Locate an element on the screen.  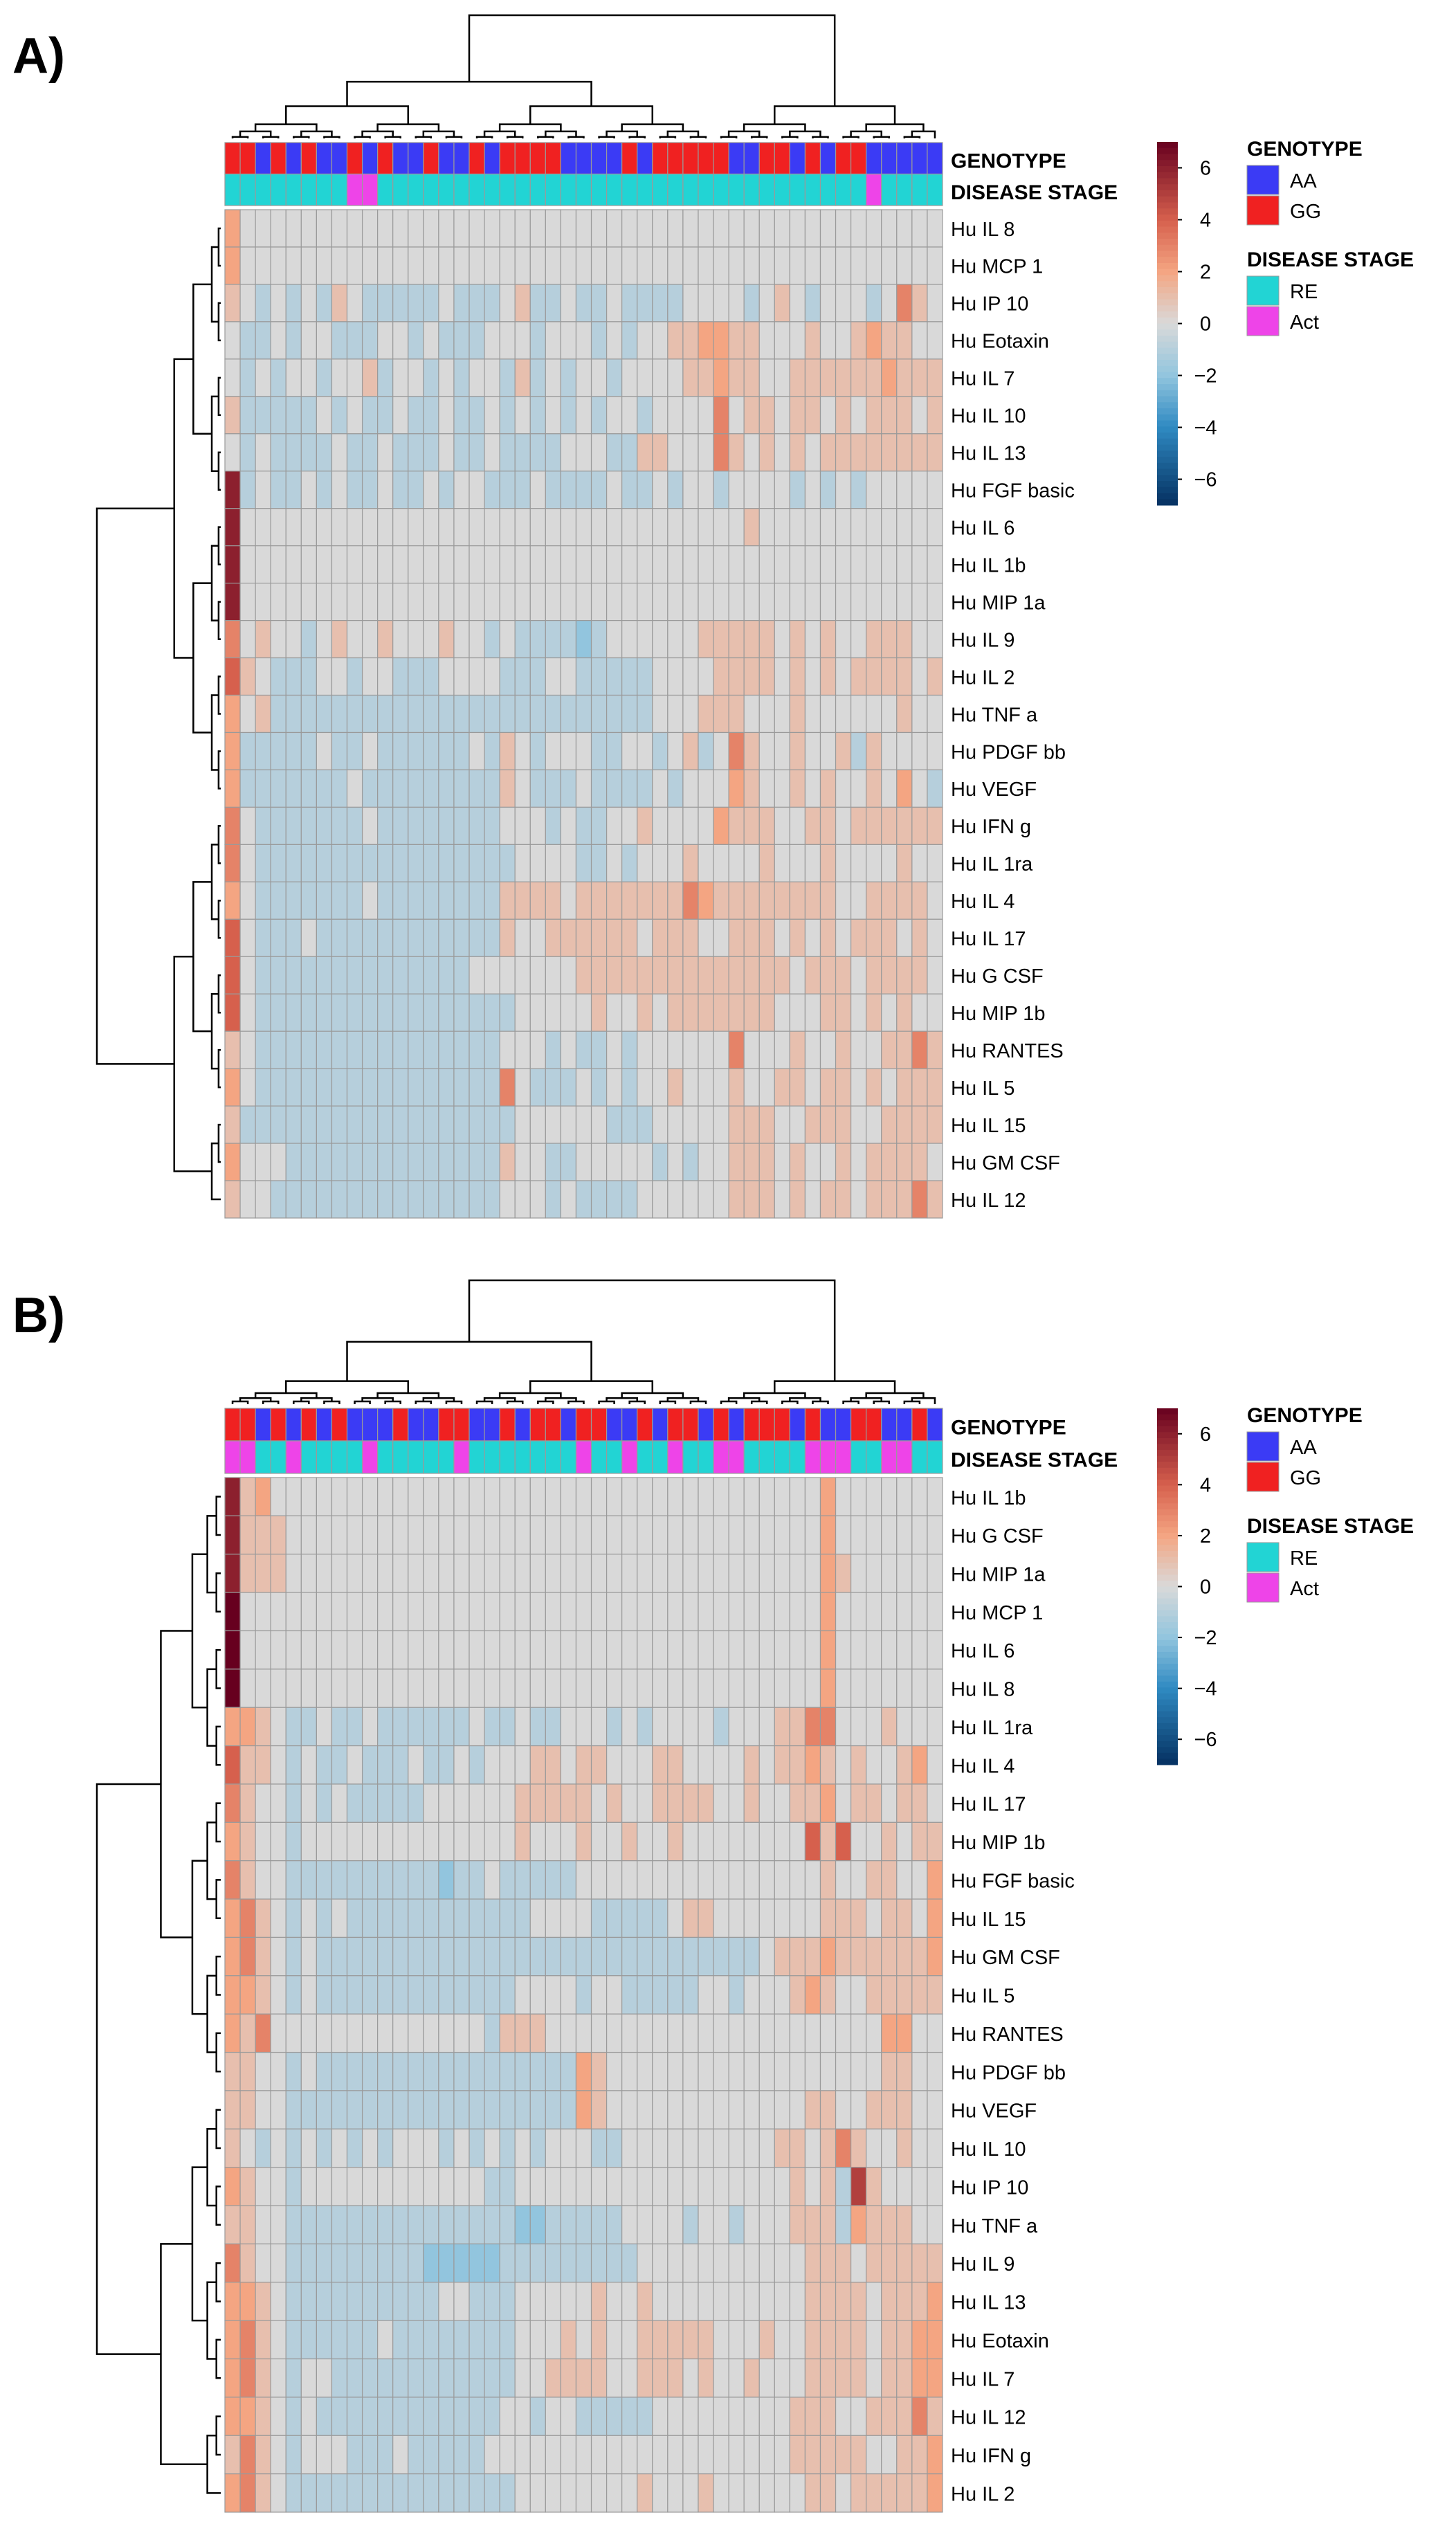
row-label: Hu MIP 1a is located at coordinates (999, 1575).